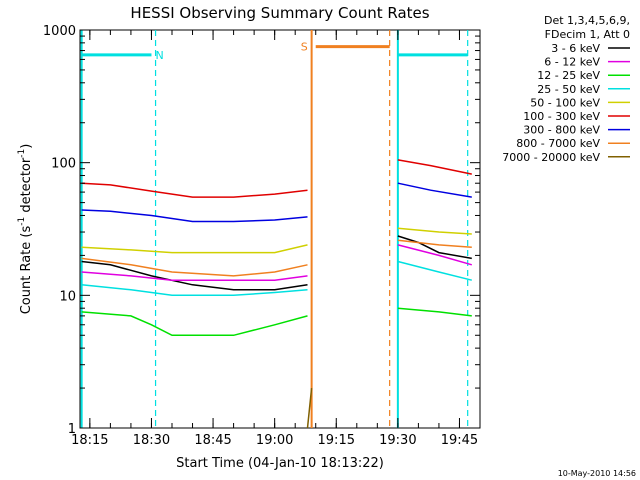 Image resolution: width=640 pixels, height=480 pixels. Describe the element at coordinates (151, 440) in the screenshot. I see `x-tick-label-1: 18:30` at that location.